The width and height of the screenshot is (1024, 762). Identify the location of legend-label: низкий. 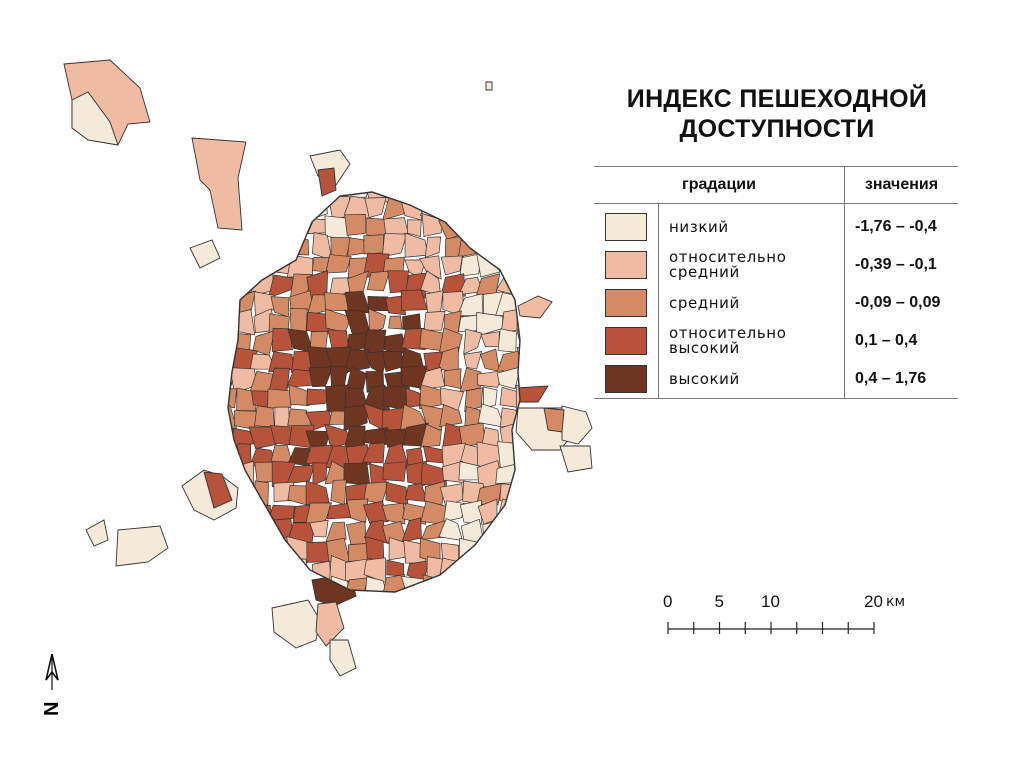
(751, 224).